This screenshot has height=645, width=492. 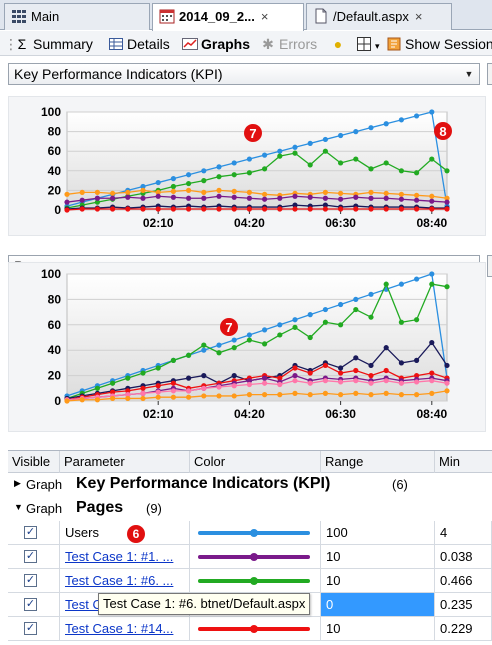 I want to click on tab-strip: Main 2014_09_2... × /Default.aspx ×, so click(x=246, y=15).